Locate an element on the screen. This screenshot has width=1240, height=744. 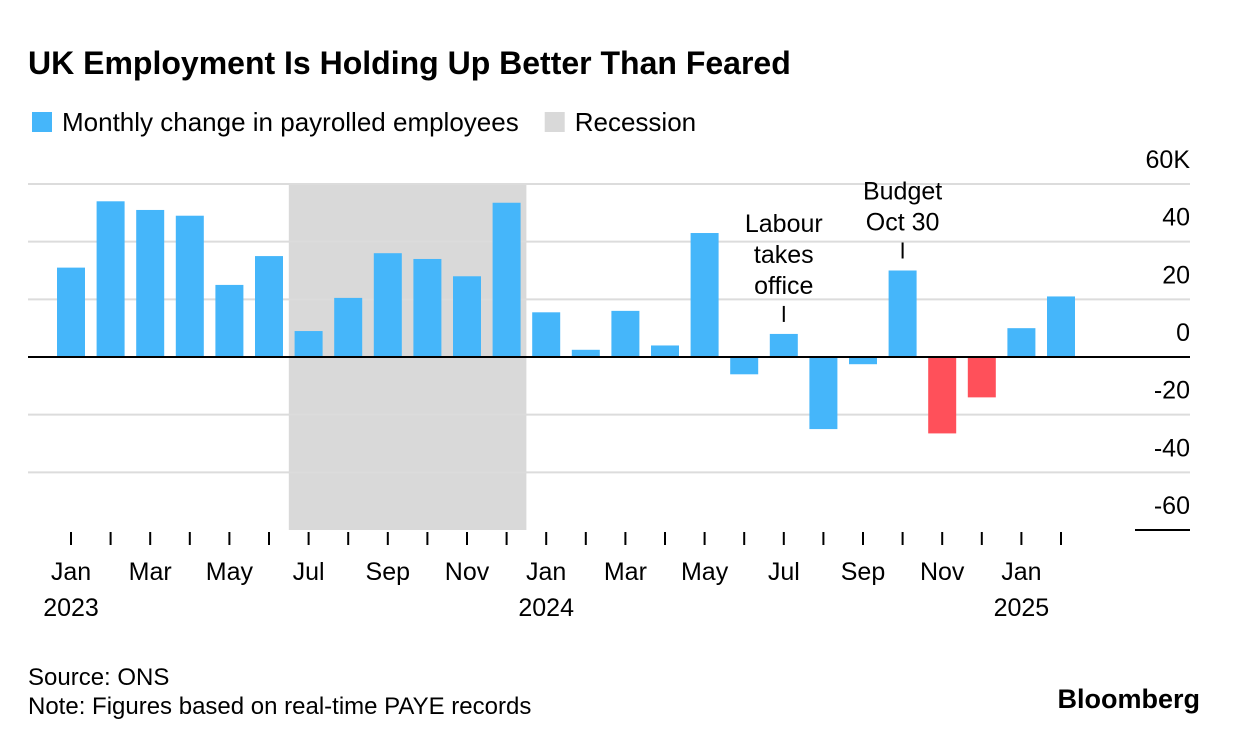
brand: Bloomberg is located at coordinates (1128, 699).